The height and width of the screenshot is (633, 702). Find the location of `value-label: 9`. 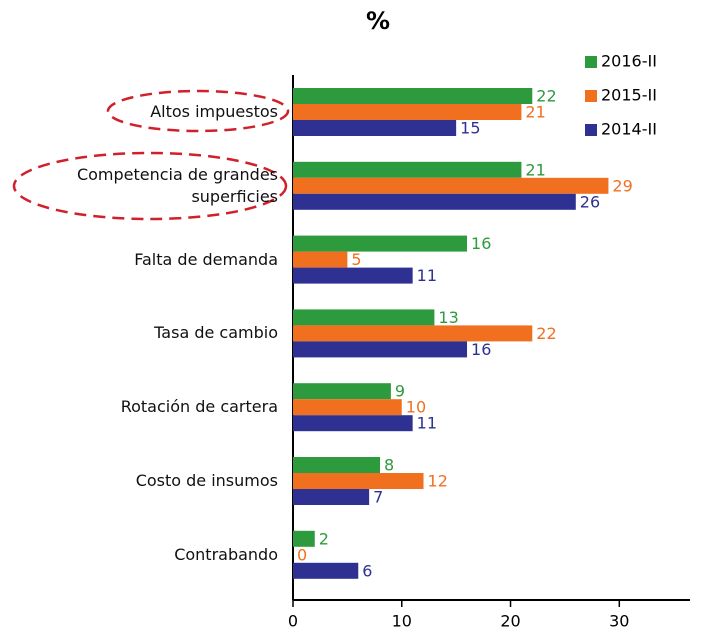

value-label: 9 is located at coordinates (400, 391).